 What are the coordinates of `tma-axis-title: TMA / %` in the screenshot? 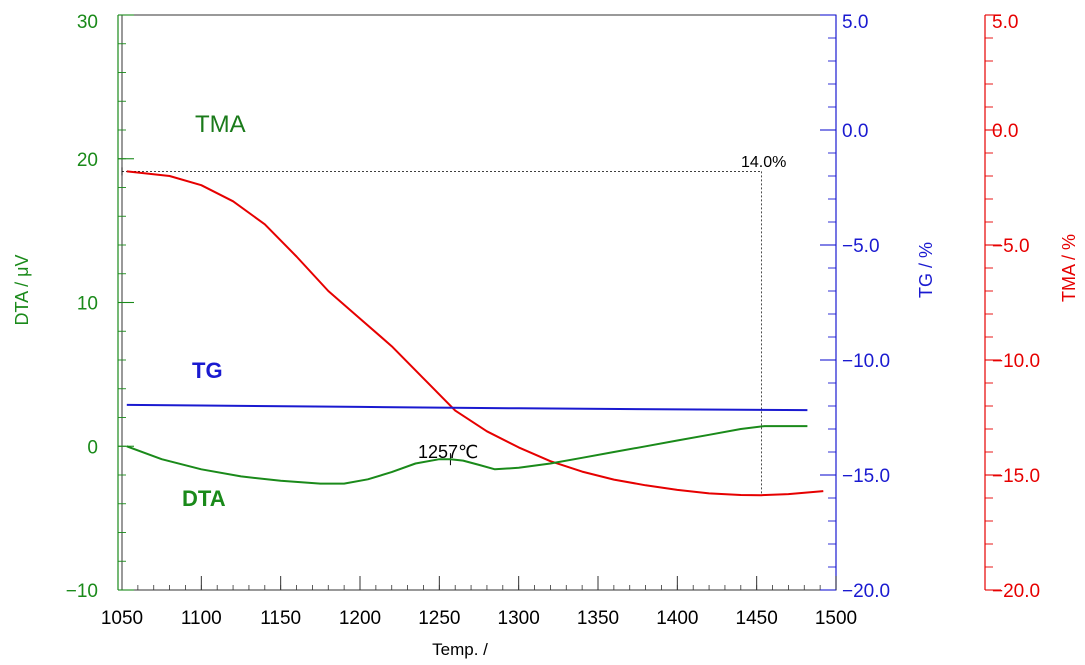 It's located at (1069, 268).